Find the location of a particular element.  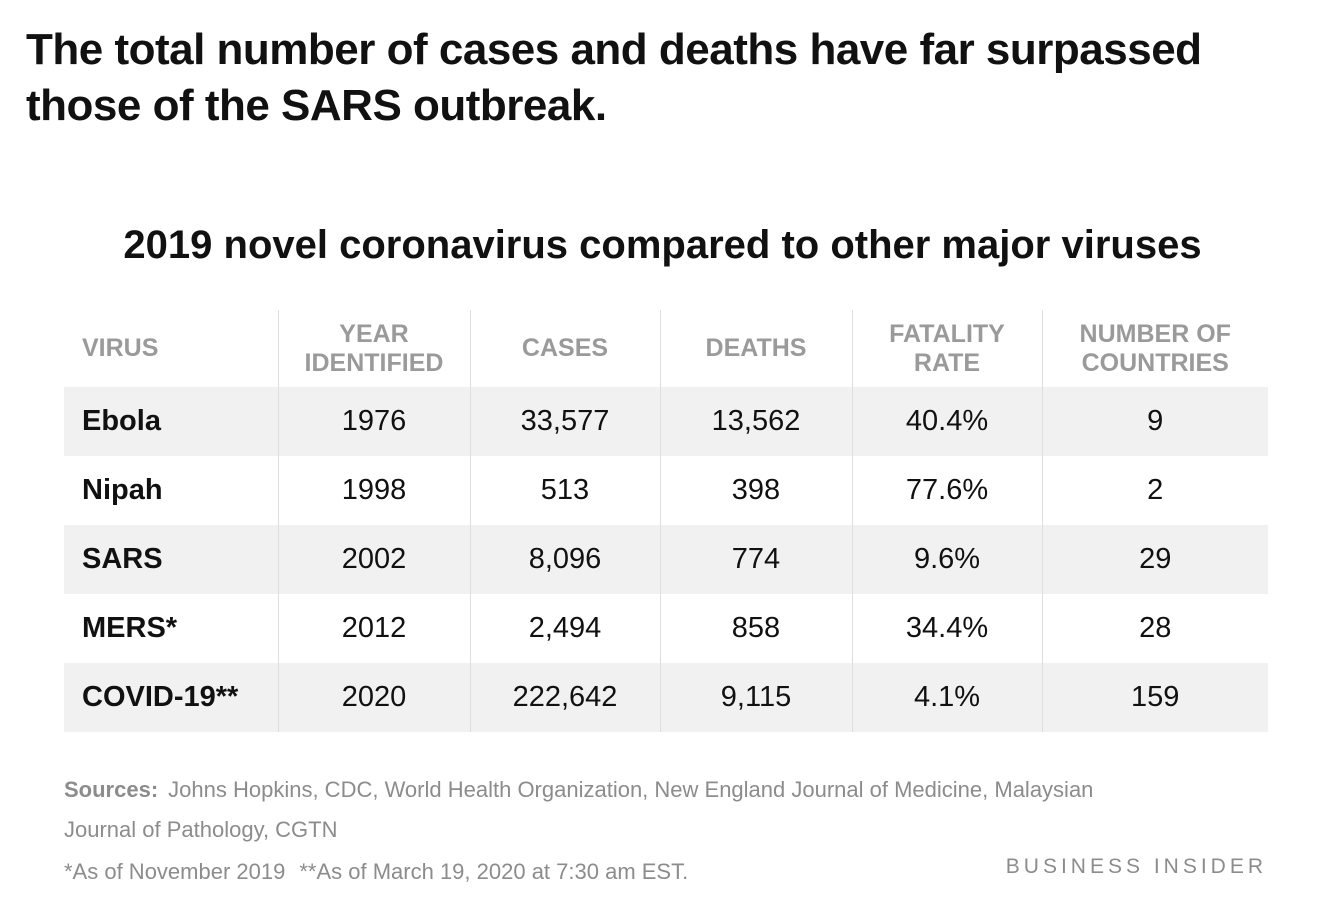

footnote-covid: **As of March 19, 2020 at 7:30 am EST. is located at coordinates (494, 871).